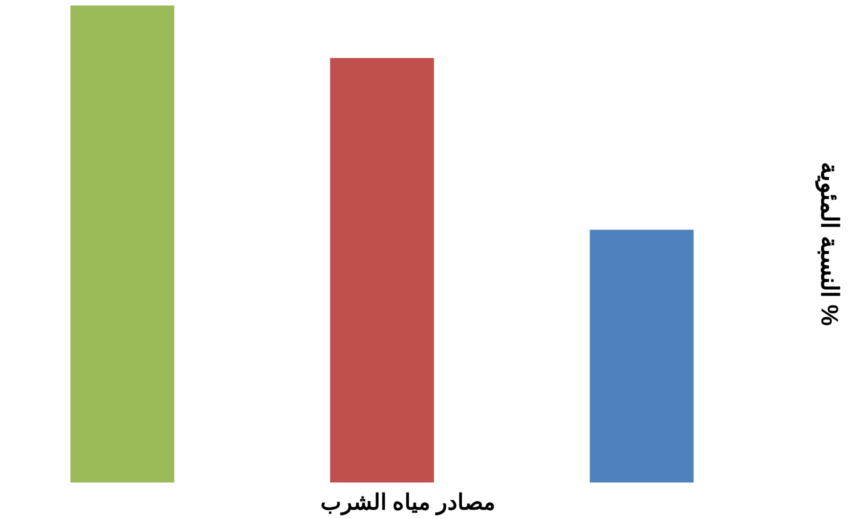 This screenshot has width=849, height=519. Describe the element at coordinates (408, 503) in the screenshot. I see `x-axis-title: مصادر مياه الشرب` at that location.